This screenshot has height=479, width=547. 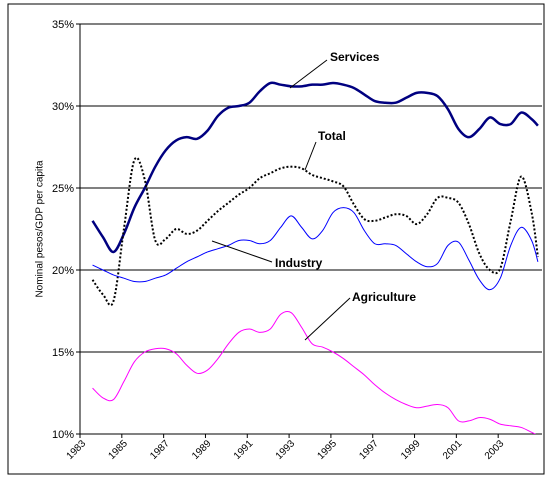 What do you see at coordinates (63, 107) in the screenshot?
I see `y-tick-label: 30%` at bounding box center [63, 107].